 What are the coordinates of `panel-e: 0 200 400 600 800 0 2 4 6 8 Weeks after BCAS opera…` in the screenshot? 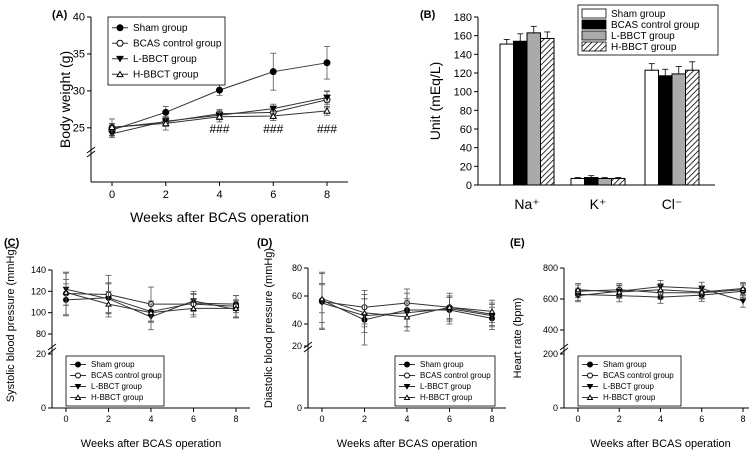 It's located at (629, 343).